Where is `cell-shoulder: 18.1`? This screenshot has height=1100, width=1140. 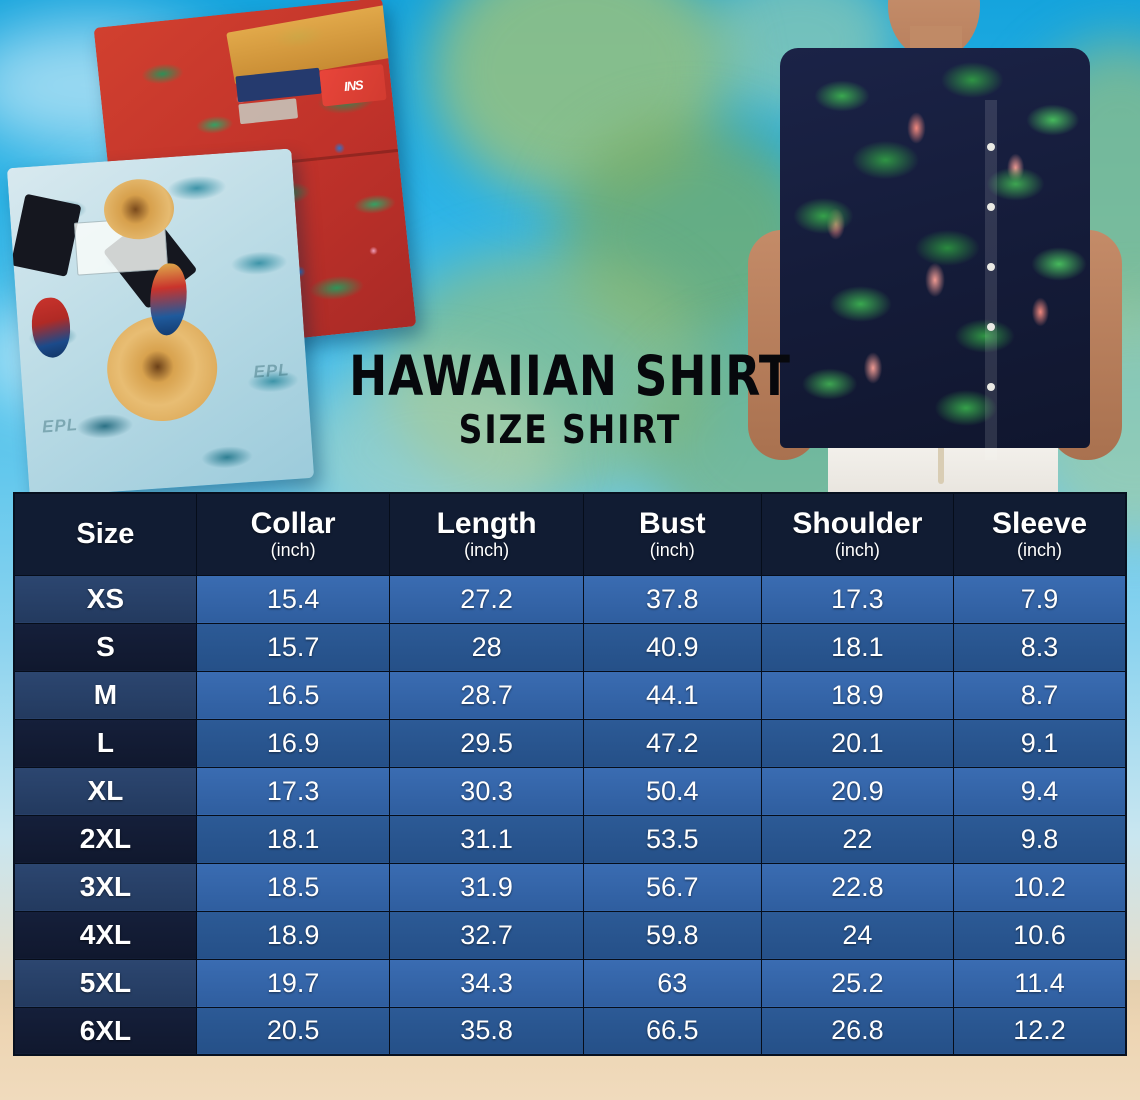
cell-shoulder: 18.1 is located at coordinates (857, 647).